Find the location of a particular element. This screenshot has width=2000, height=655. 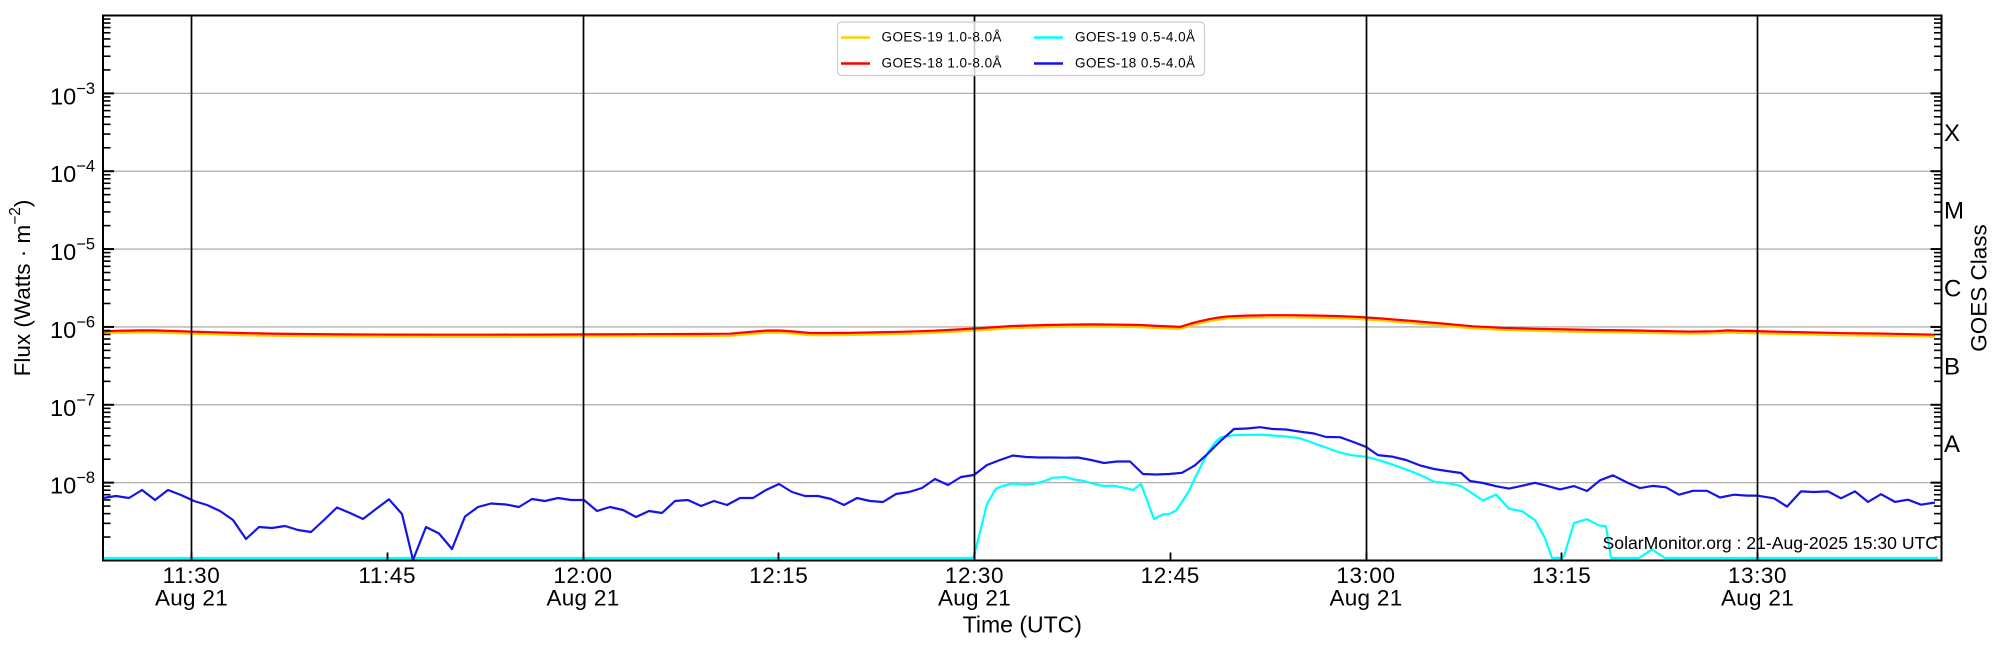

svg-text:SolarMonitor.org : 21-Aug-2025: SolarMonitor.org : 21-Aug-2025 15:30 UTC is located at coordinates (1771, 543).